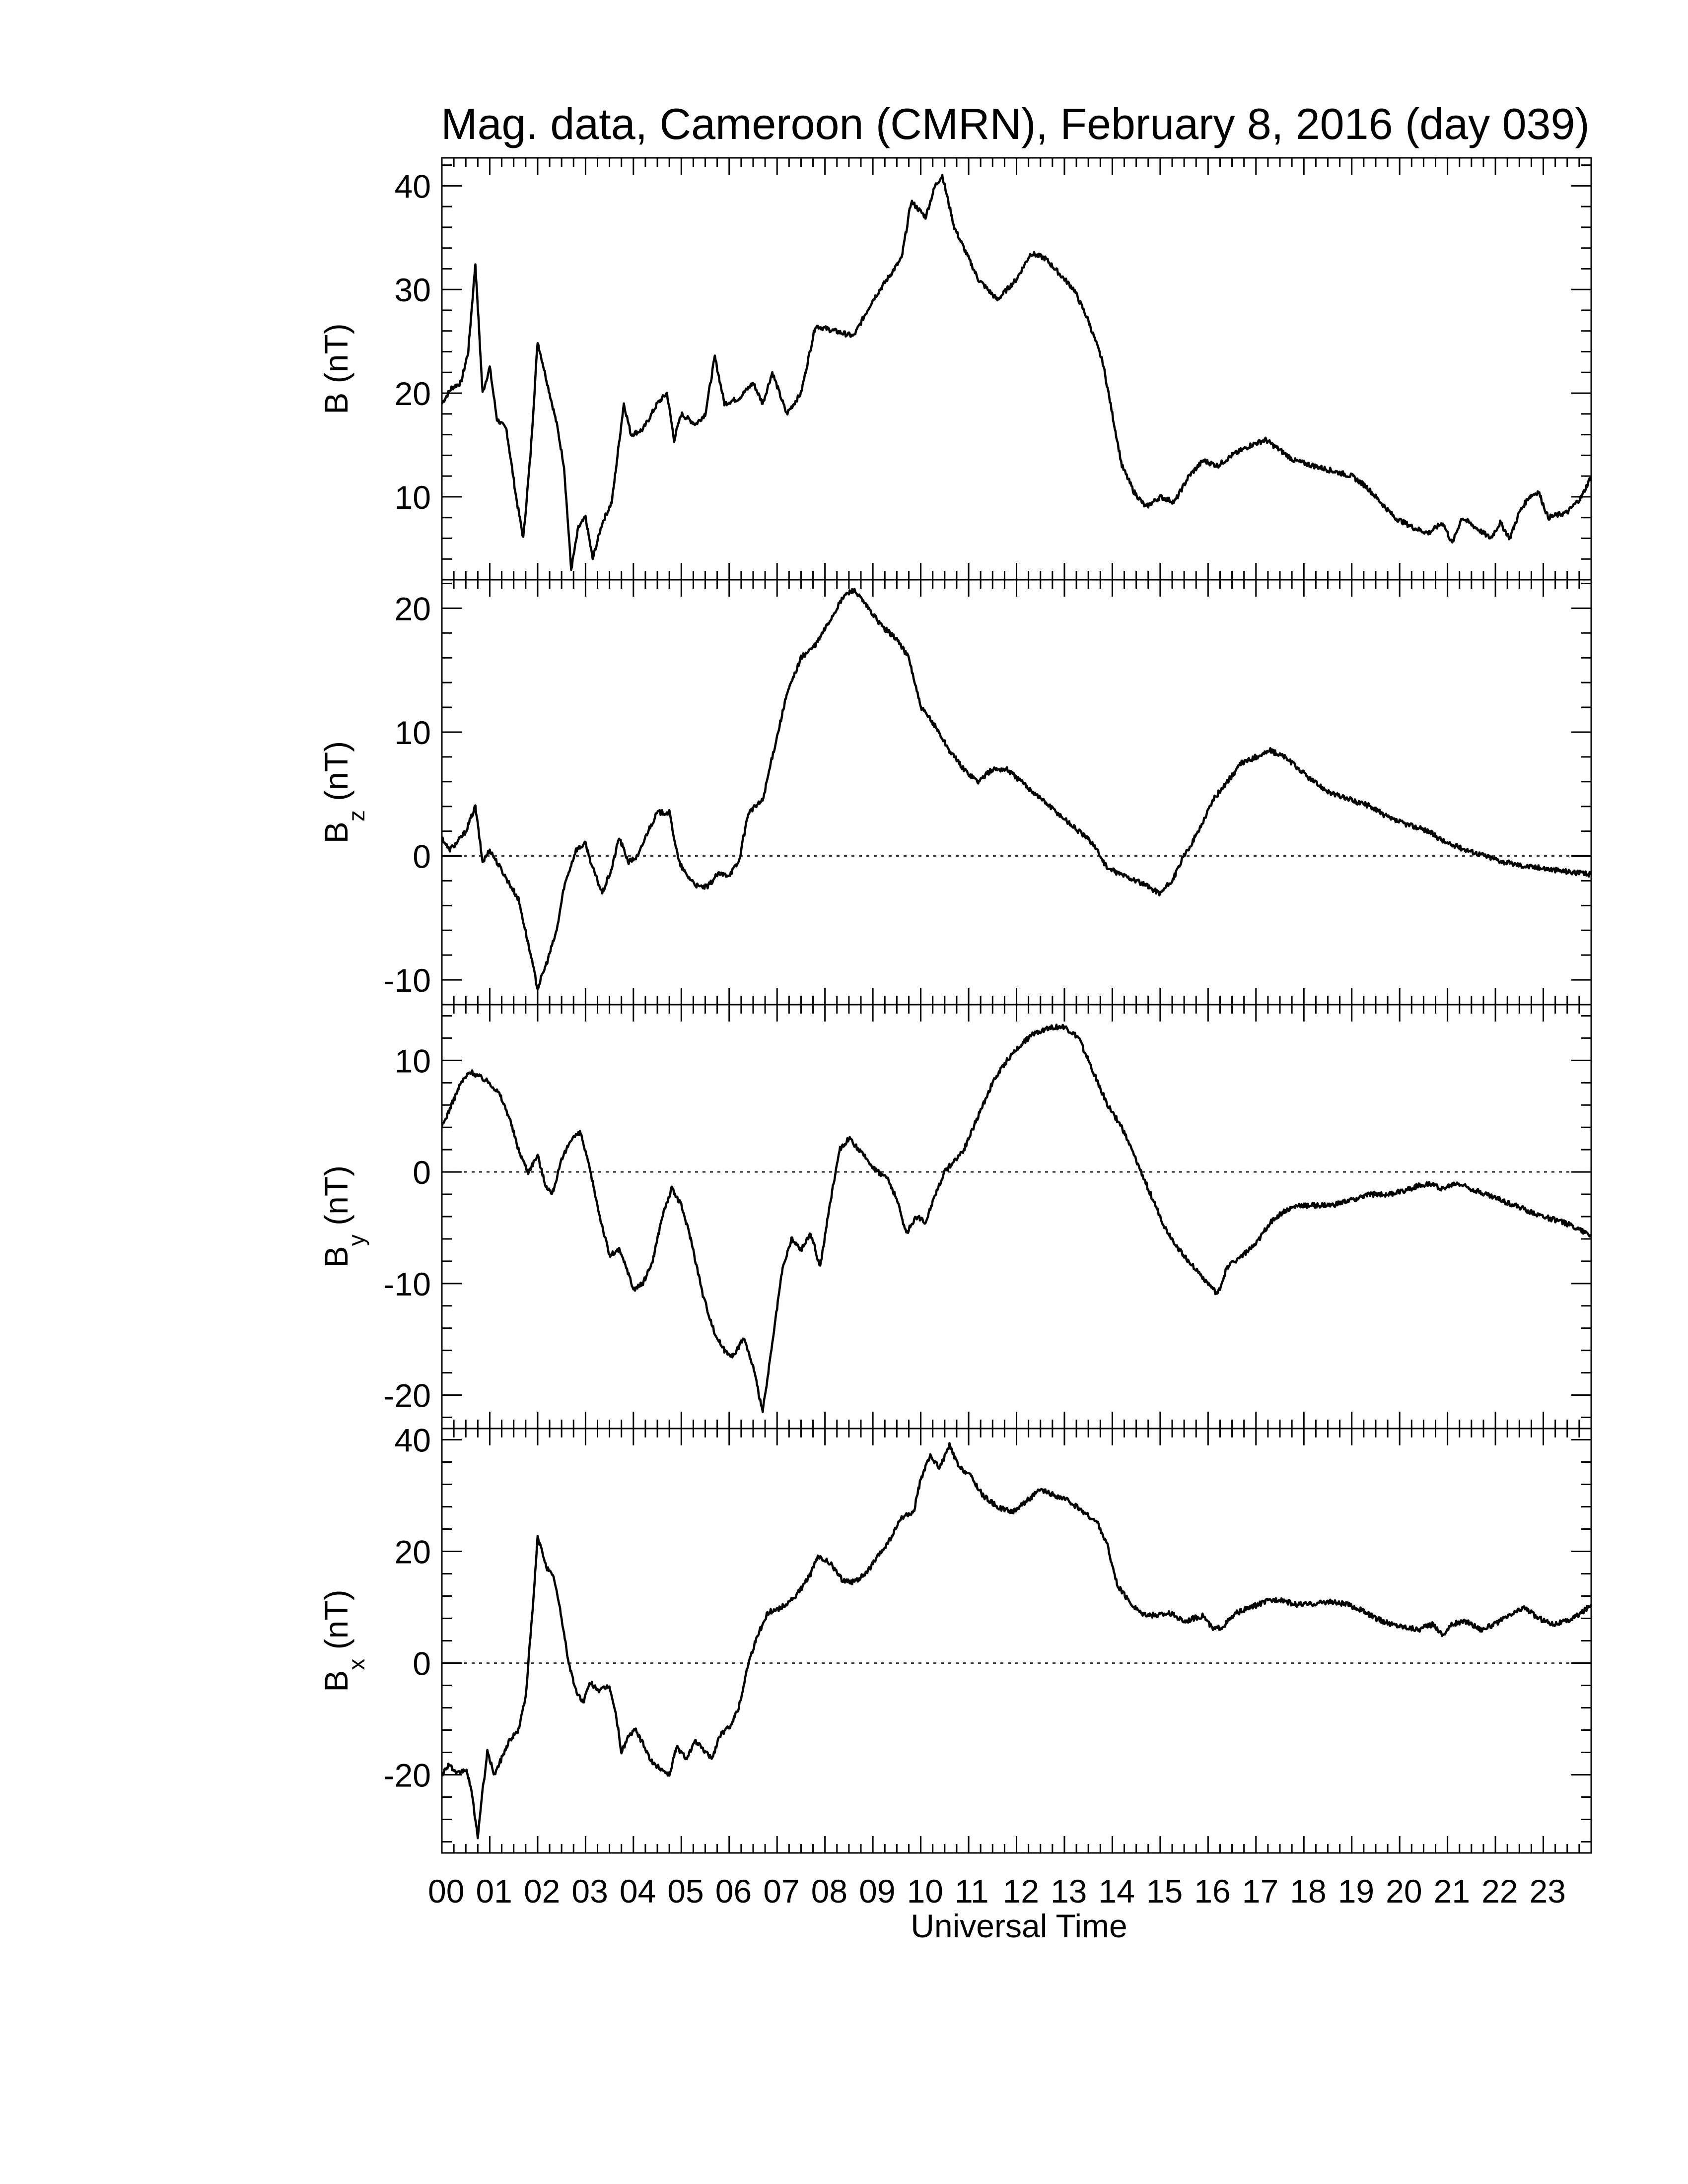 The image size is (1688, 2184). What do you see at coordinates (1548, 1891) in the screenshot?
I see `x-tick-label: 23` at bounding box center [1548, 1891].